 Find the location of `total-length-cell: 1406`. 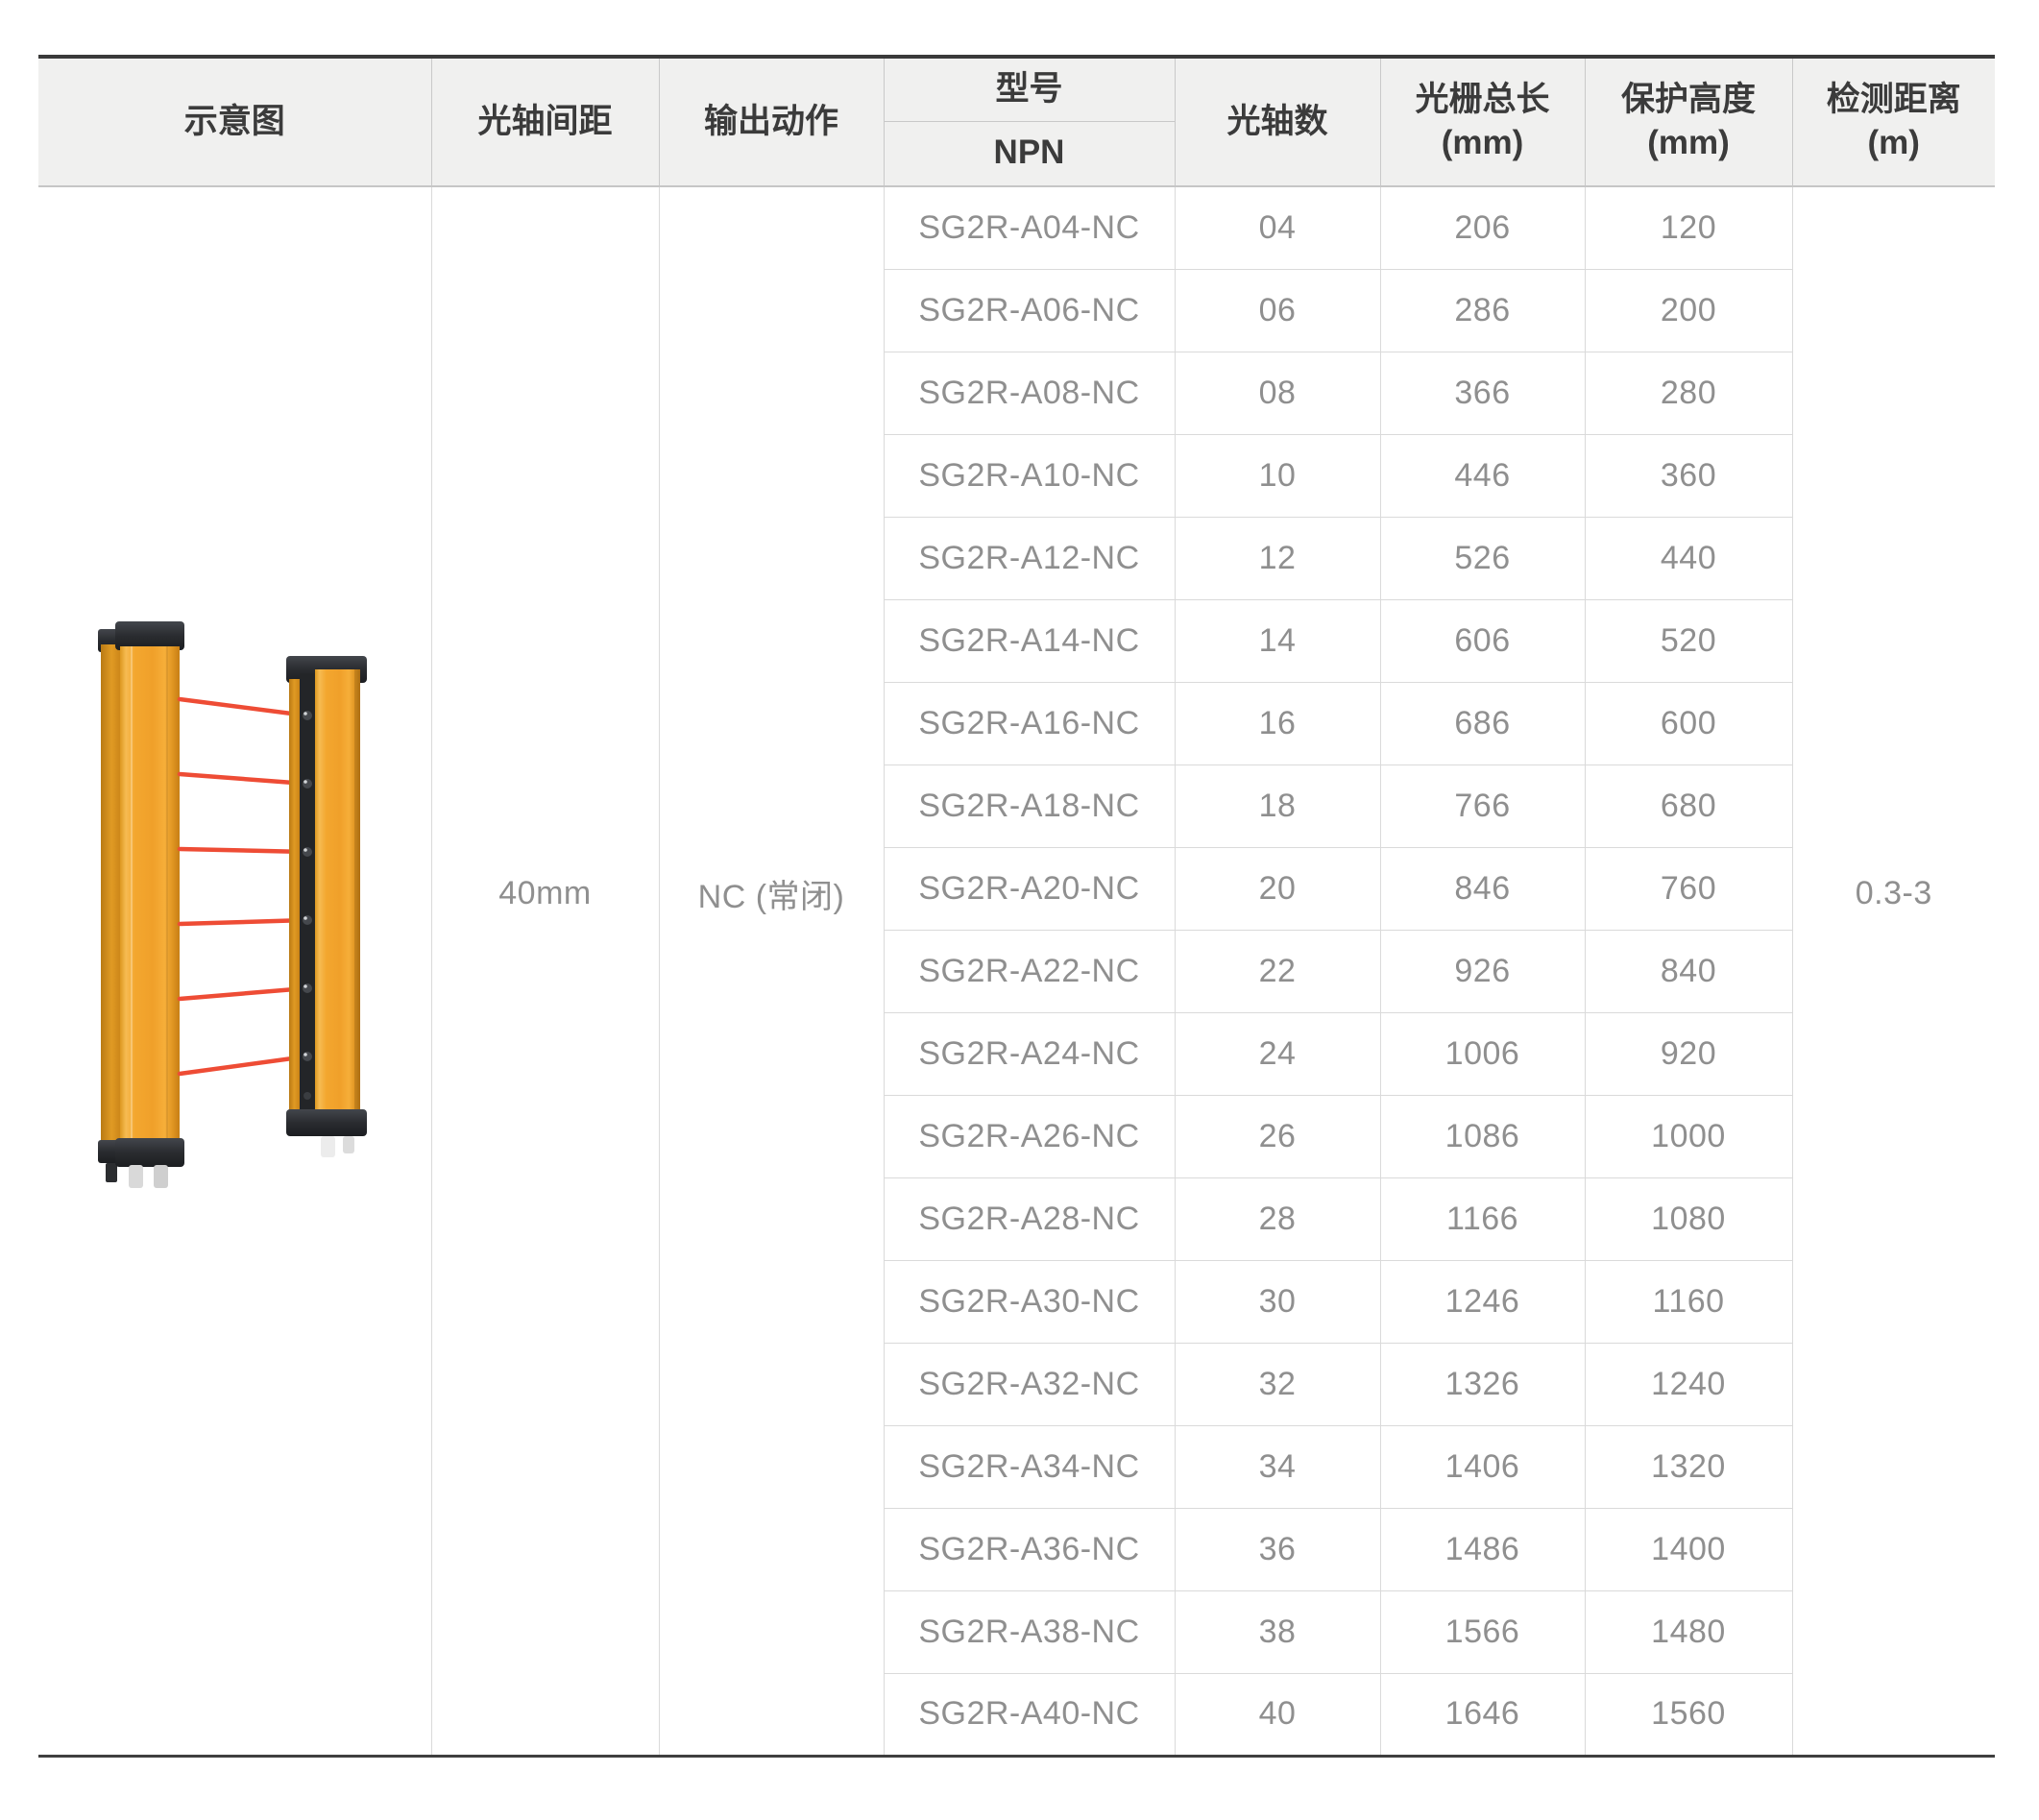

total-length-cell: 1406 is located at coordinates (1483, 1467).